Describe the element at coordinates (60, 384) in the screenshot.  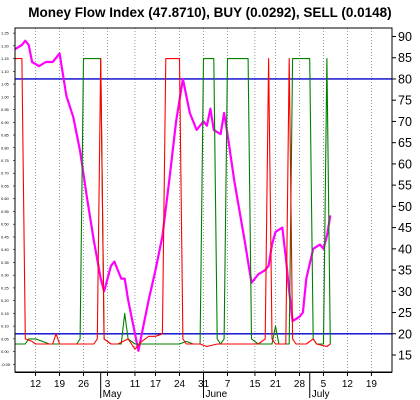
I see `x-tick-label-1: 19` at that location.